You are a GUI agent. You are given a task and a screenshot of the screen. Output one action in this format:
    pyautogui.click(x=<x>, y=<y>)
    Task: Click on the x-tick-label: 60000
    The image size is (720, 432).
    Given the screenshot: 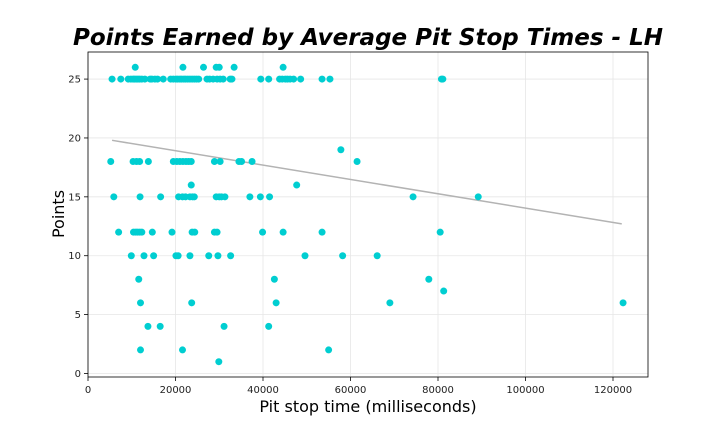 What is the action you would take?
    pyautogui.click(x=351, y=390)
    